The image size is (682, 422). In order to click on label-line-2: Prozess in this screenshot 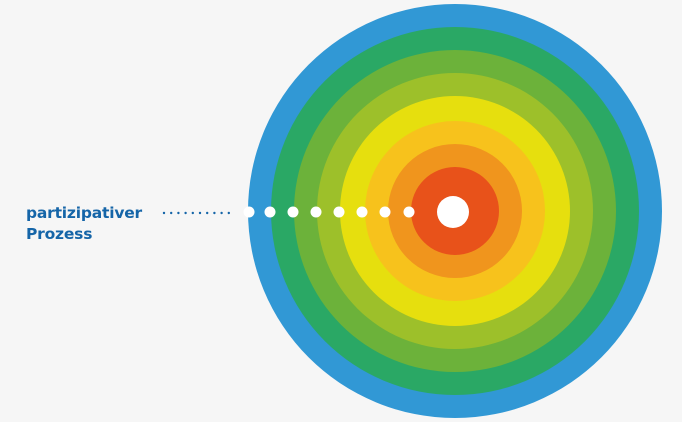, I will do `click(59, 234)`.